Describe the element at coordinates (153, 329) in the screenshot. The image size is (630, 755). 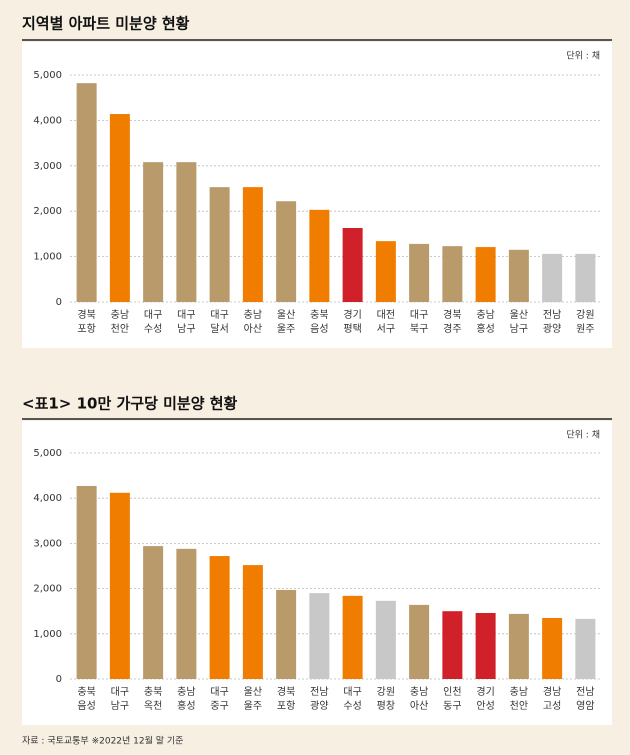
I see `x-tick-label: 수성` at that location.